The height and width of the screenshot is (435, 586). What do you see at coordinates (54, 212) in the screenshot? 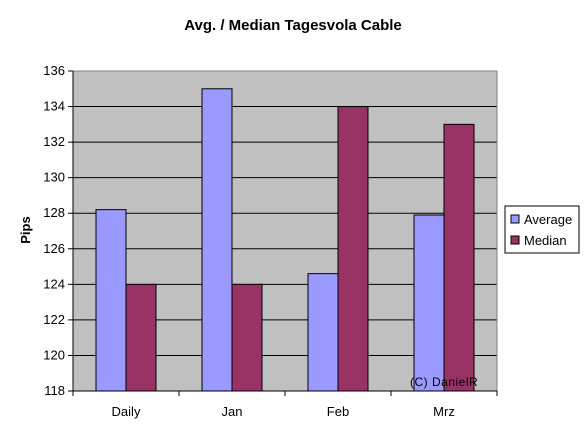
I see `y-tick-label: 128` at bounding box center [54, 212].